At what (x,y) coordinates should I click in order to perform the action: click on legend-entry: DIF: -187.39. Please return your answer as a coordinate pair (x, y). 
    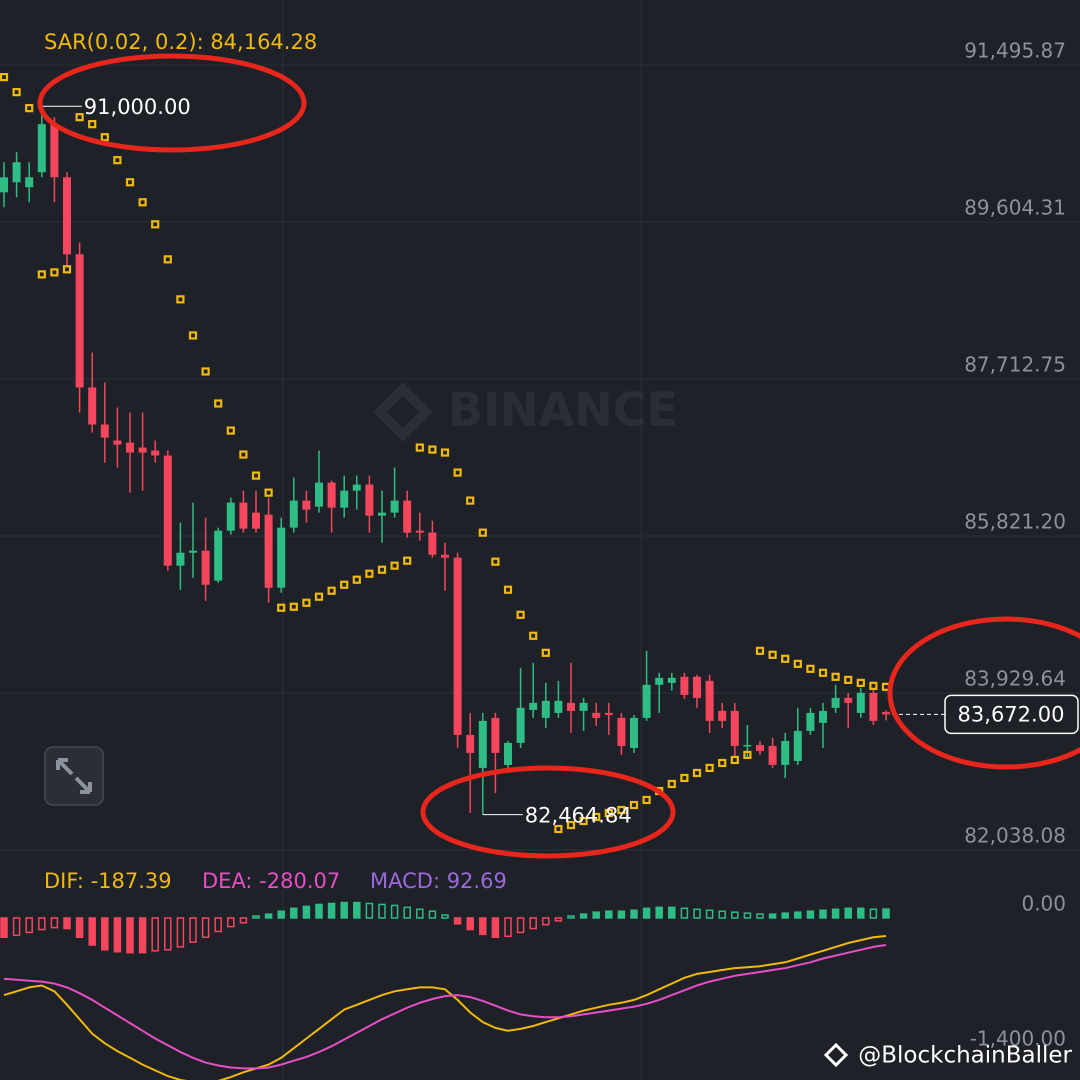
    Looking at the image, I should click on (108, 881).